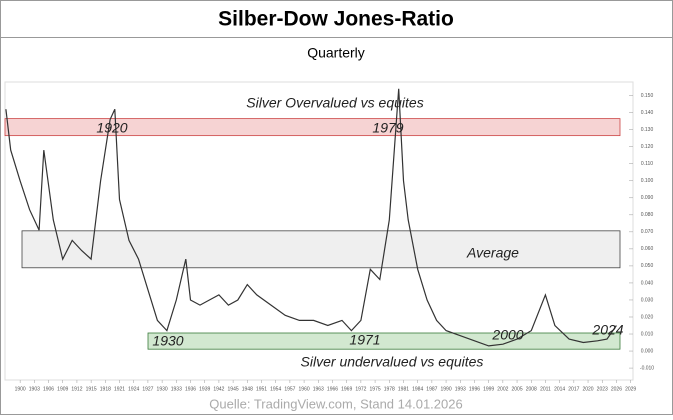  Describe the element at coordinates (147, 389) in the screenshot. I see `x-tick-label: 1927` at that location.